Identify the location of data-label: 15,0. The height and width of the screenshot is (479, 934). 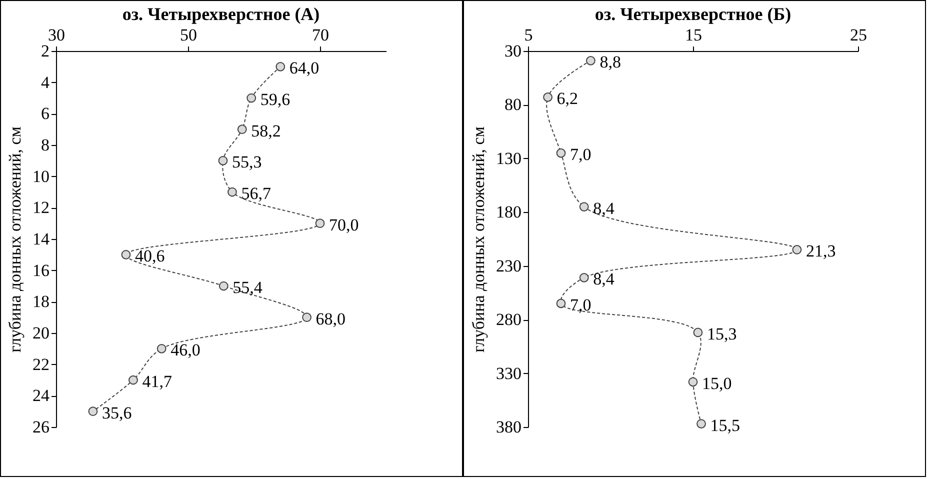
(717, 383).